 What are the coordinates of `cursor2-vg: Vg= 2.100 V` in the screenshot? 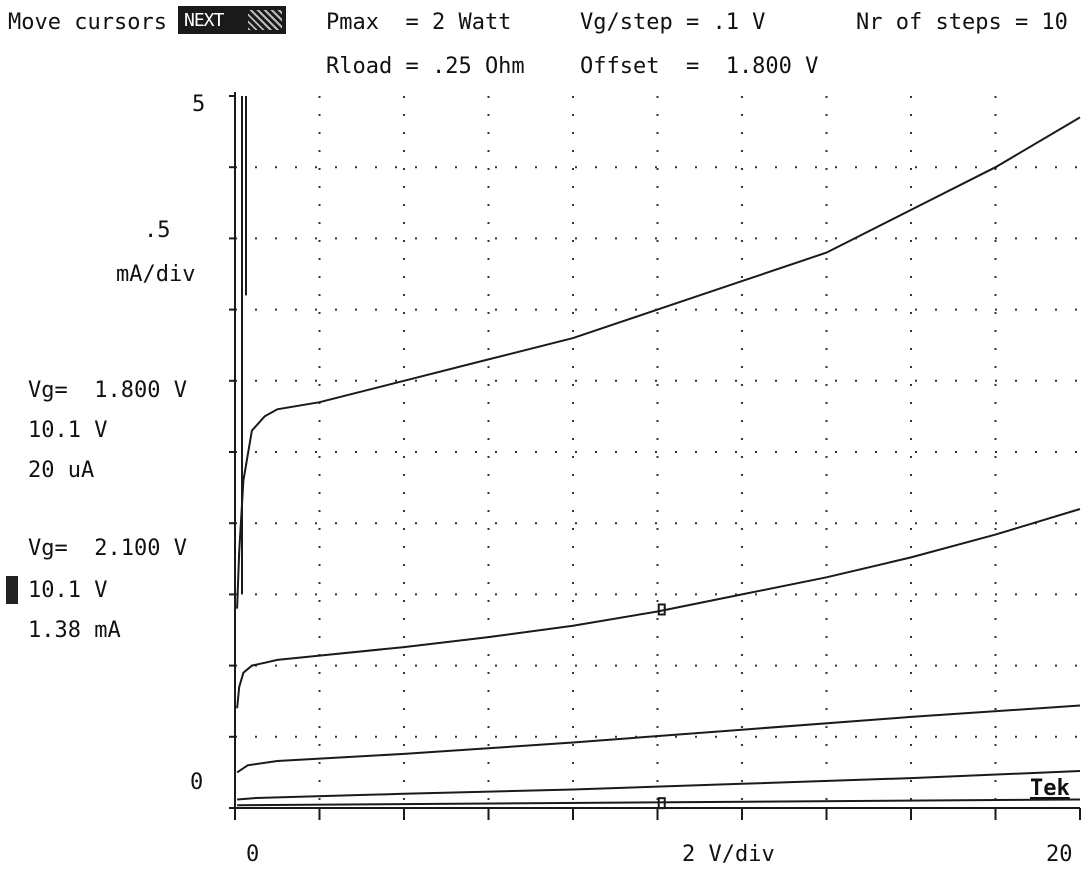 It's located at (107, 548).